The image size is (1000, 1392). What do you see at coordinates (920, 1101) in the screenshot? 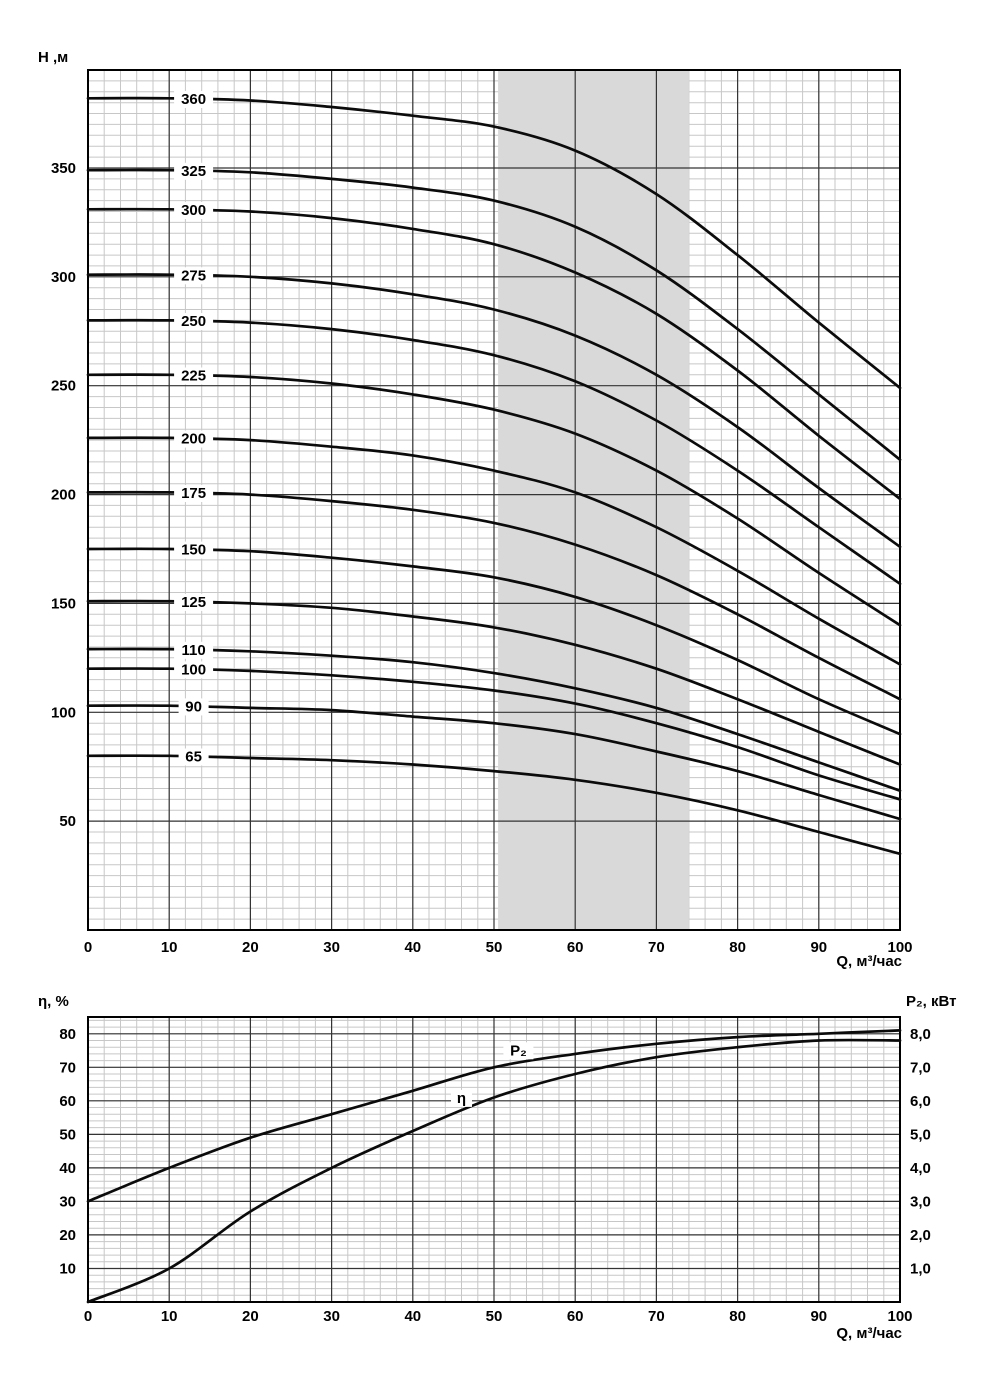
I see `tick-label: 6,0` at bounding box center [920, 1101].